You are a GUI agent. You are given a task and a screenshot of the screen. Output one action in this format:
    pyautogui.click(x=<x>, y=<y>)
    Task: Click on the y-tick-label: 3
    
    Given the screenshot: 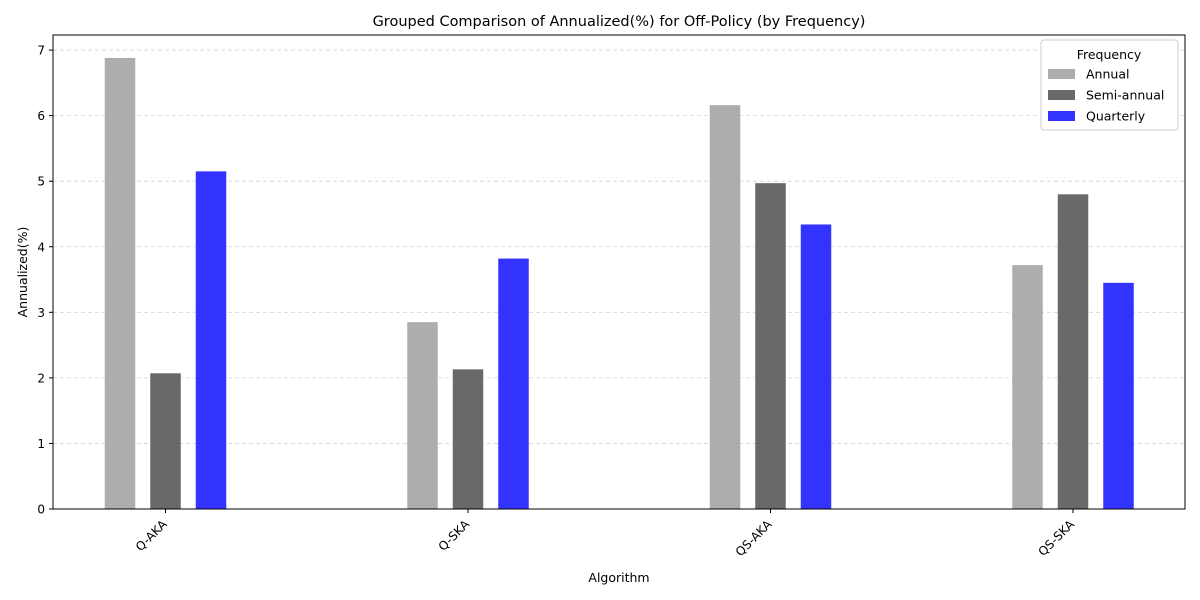 What is the action you would take?
    pyautogui.click(x=41, y=313)
    